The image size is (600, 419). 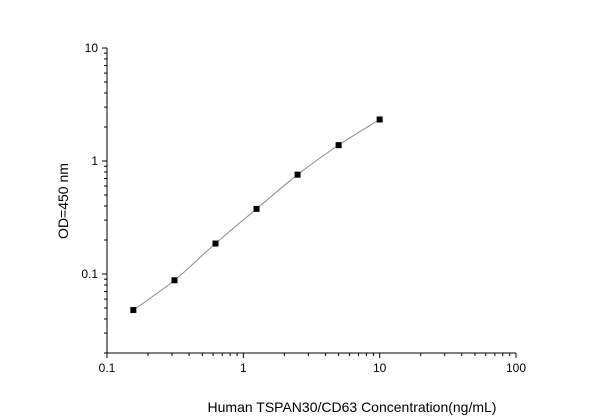 I want to click on x-axis-title: Human TSPAN30/CD63 Concentration(ng/mL), so click(x=352, y=407).